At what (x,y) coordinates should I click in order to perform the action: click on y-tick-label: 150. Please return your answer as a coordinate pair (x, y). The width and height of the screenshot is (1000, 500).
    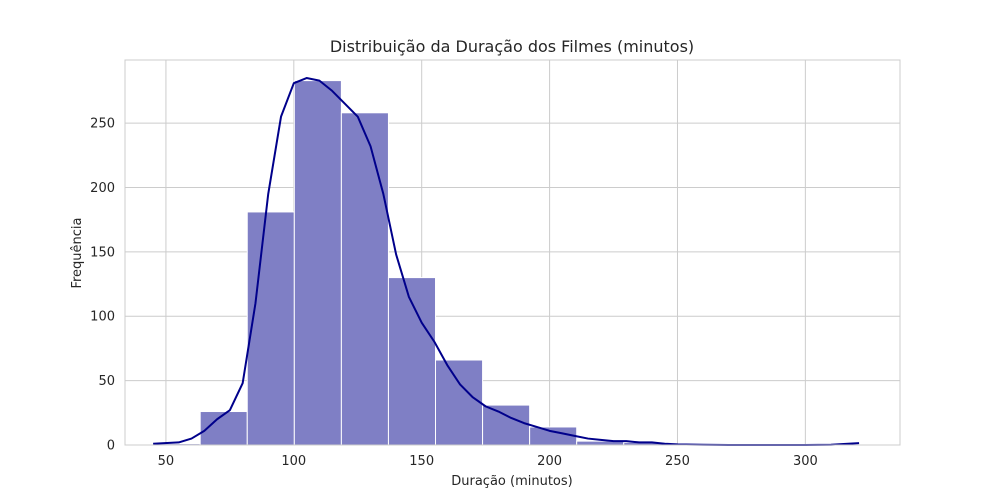
    Looking at the image, I should click on (102, 252).